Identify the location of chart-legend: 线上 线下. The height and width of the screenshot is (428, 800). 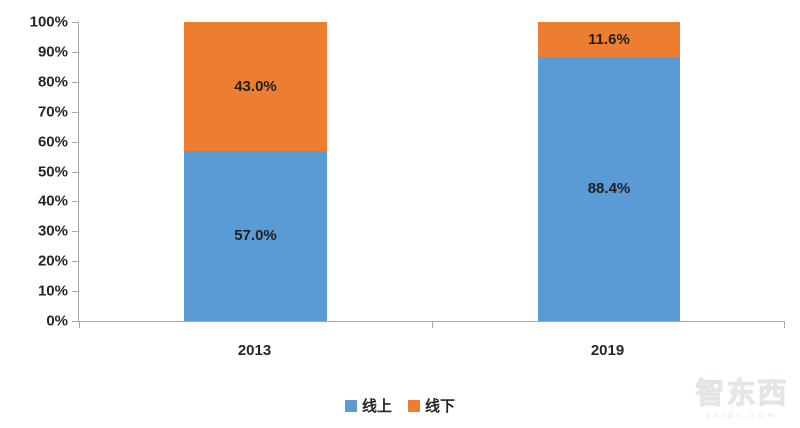
(400, 405).